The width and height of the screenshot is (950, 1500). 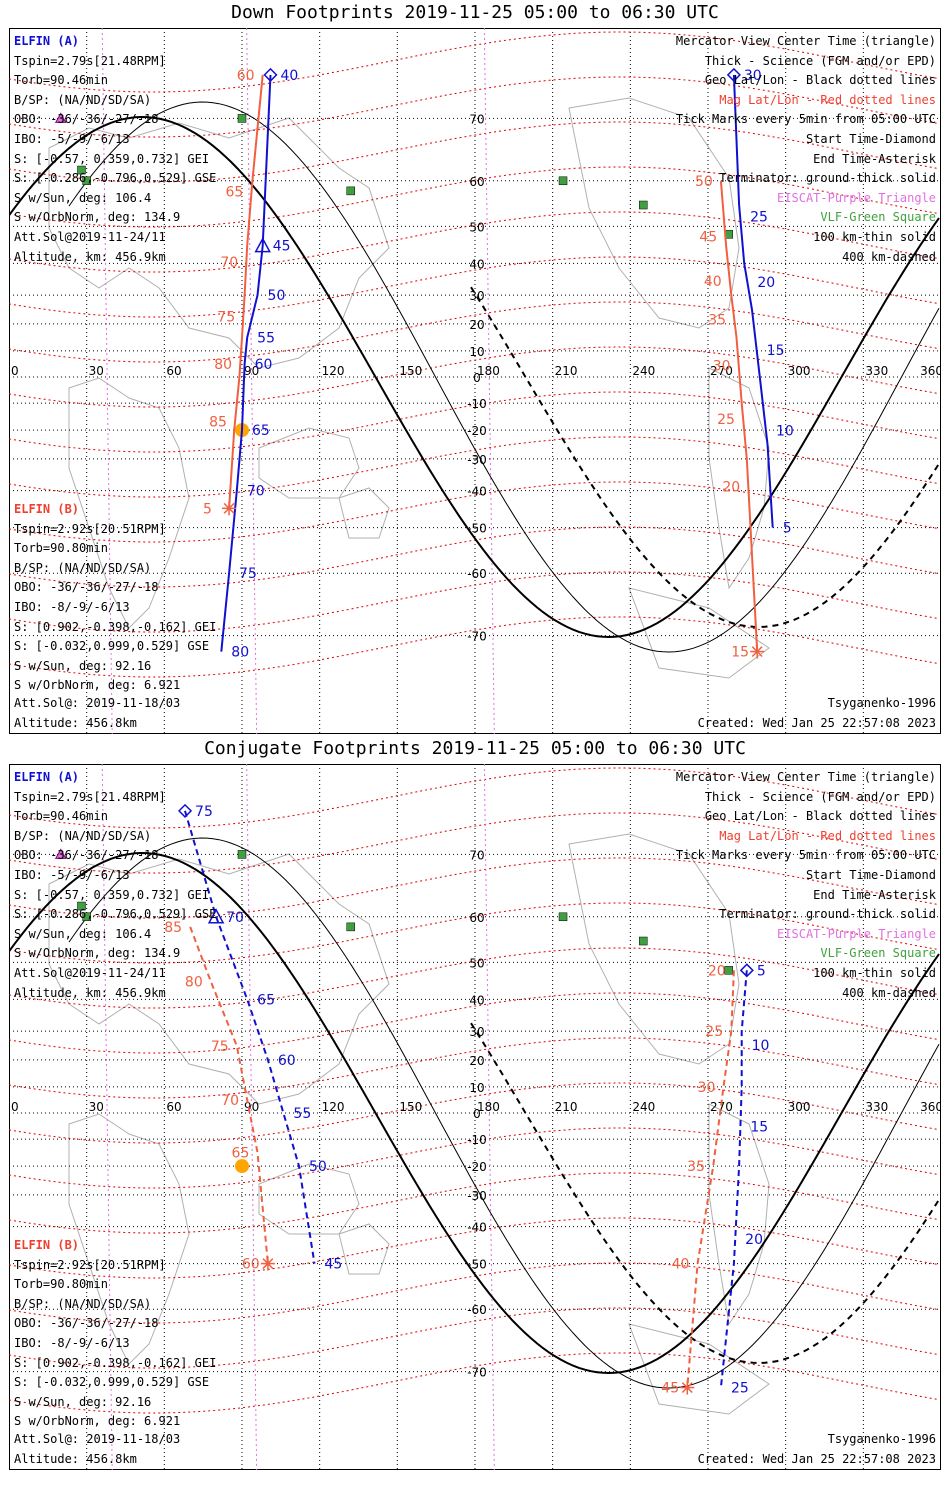 I want to click on legend-line: Terminator: ground-thick solid, so click(x=827, y=178).